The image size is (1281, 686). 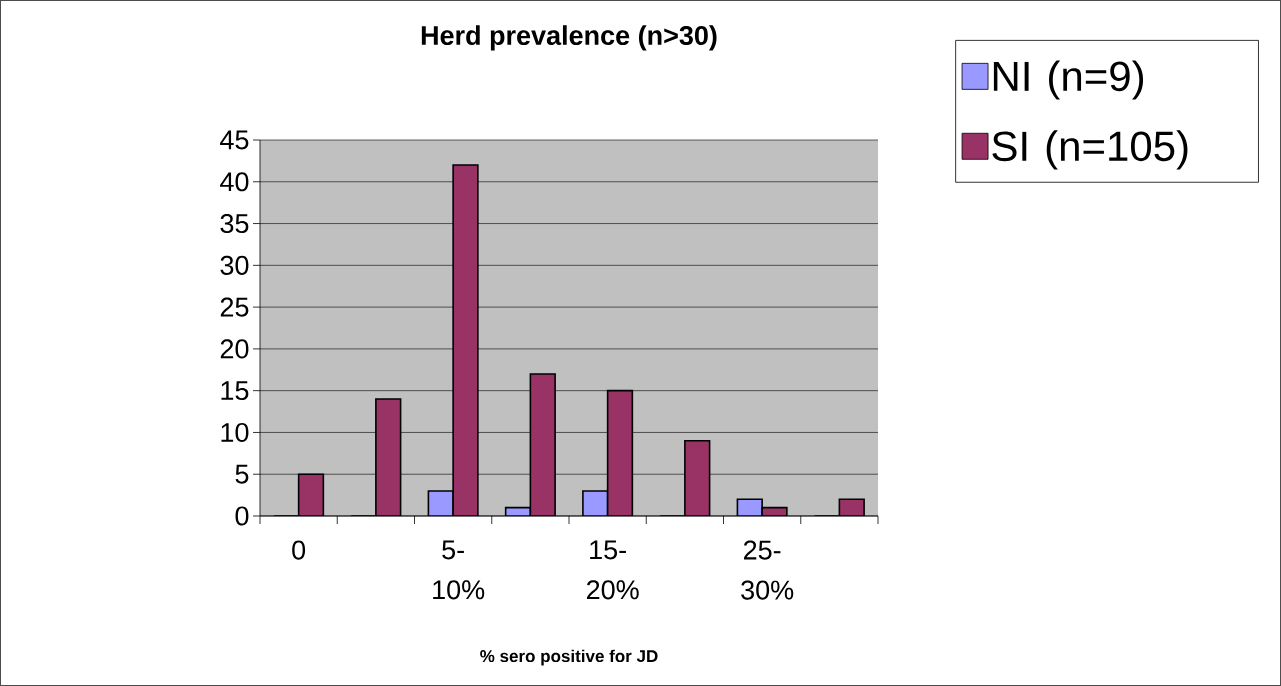 I want to click on x-axis-title: % sero positive for JD, so click(x=569, y=657).